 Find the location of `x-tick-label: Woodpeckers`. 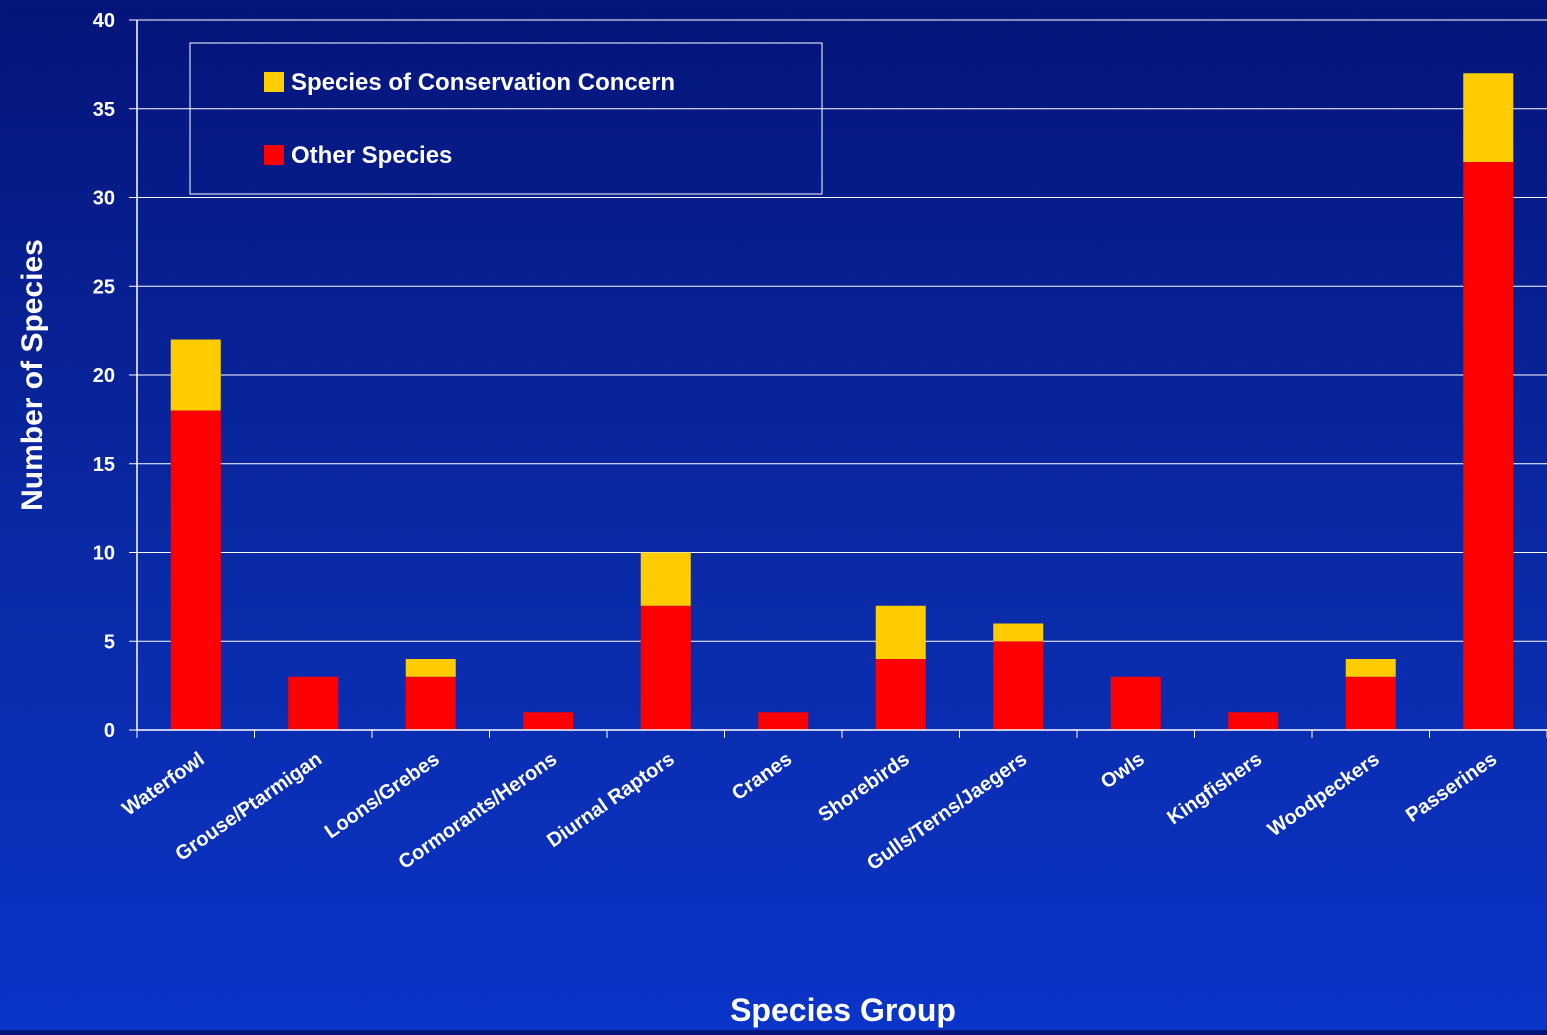

x-tick-label: Woodpeckers is located at coordinates (1324, 794).